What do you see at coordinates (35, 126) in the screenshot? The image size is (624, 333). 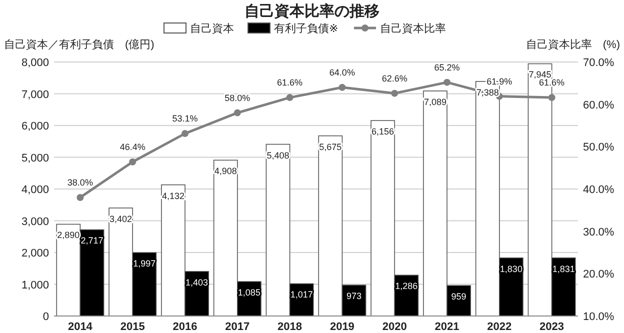 I see `y-tick-label: 6,000` at bounding box center [35, 126].